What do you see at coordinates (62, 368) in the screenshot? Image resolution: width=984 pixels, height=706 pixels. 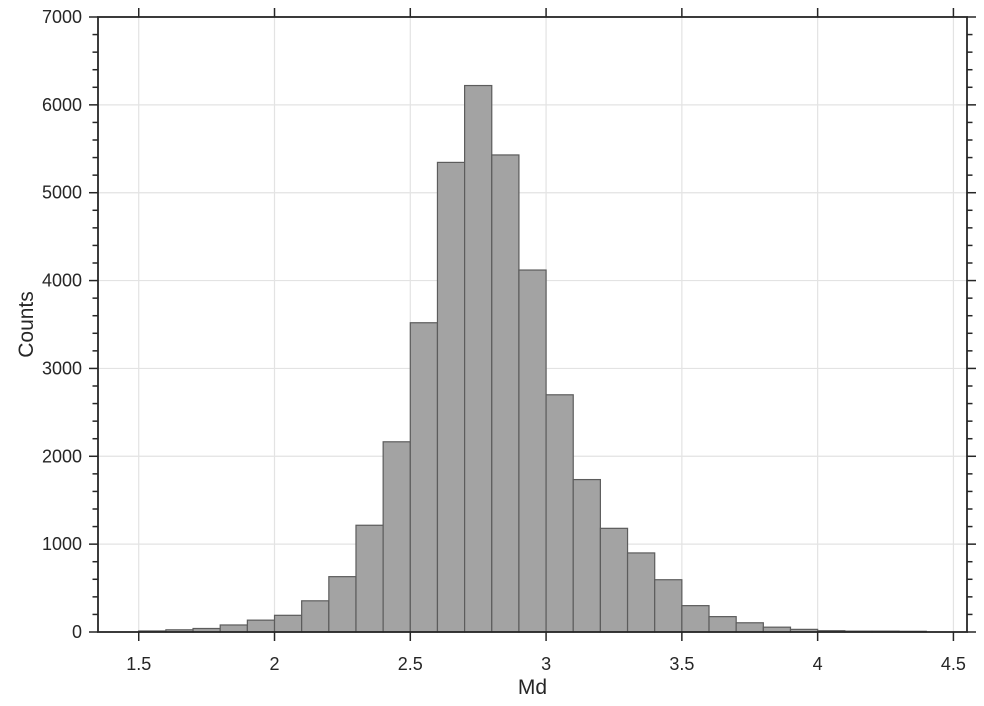 I see `y-tick-label: 3000` at bounding box center [62, 368].